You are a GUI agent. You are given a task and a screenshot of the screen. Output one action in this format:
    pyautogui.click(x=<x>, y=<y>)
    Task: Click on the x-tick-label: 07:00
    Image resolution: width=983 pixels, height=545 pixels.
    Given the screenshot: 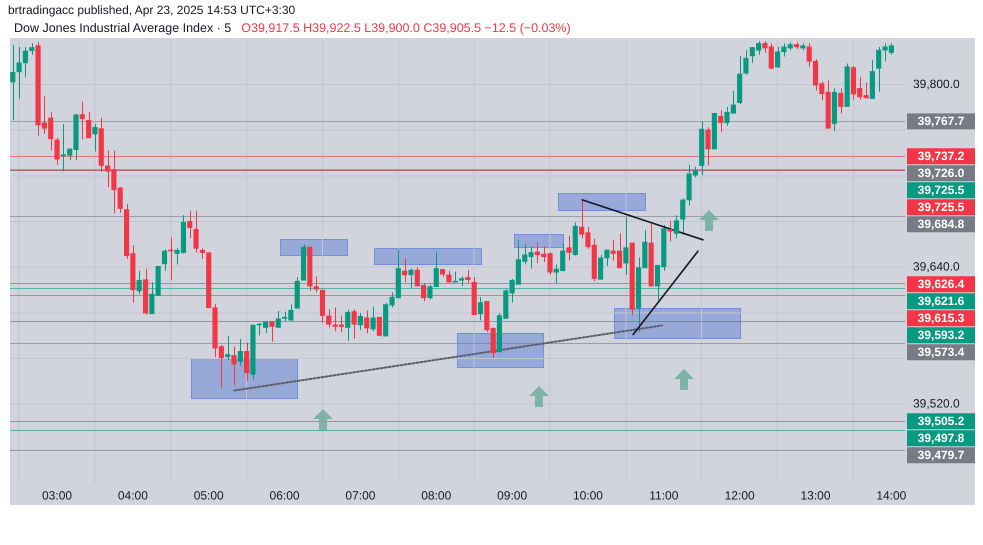 What is the action you would take?
    pyautogui.click(x=360, y=495)
    